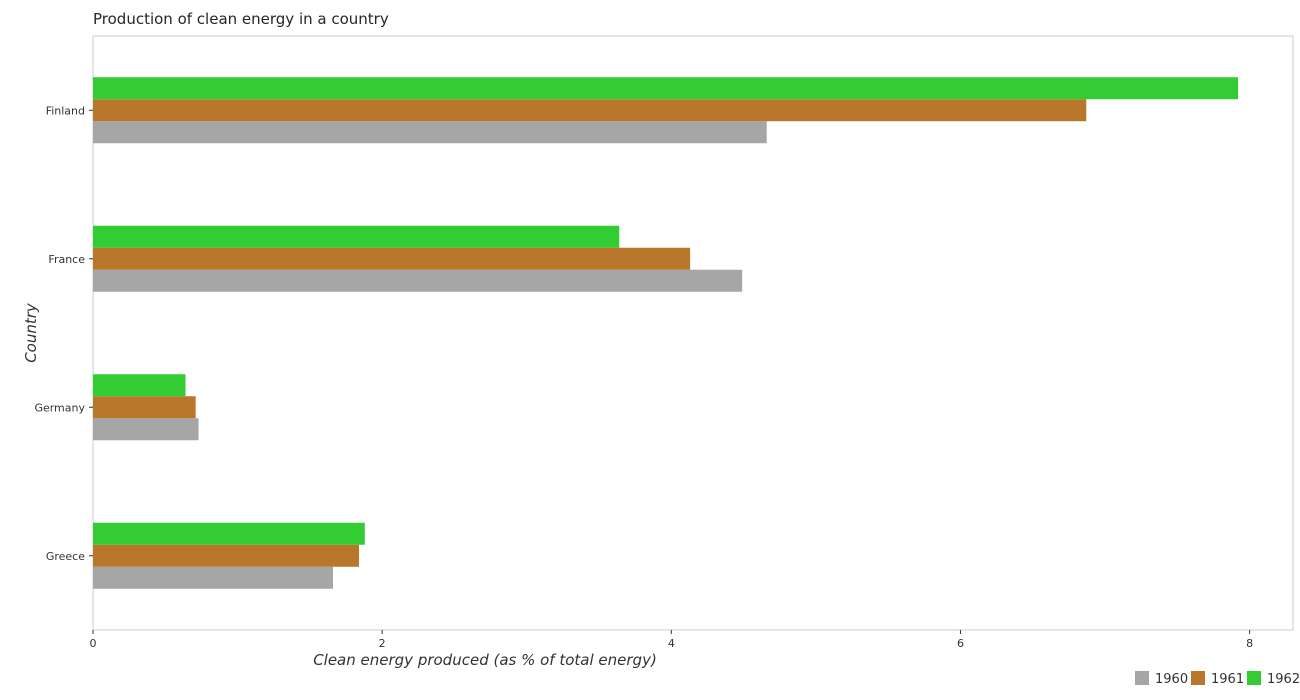 Image resolution: width=1300 pixels, height=700 pixels. What do you see at coordinates (666, 88) in the screenshot?
I see `bar-finland-1962` at bounding box center [666, 88].